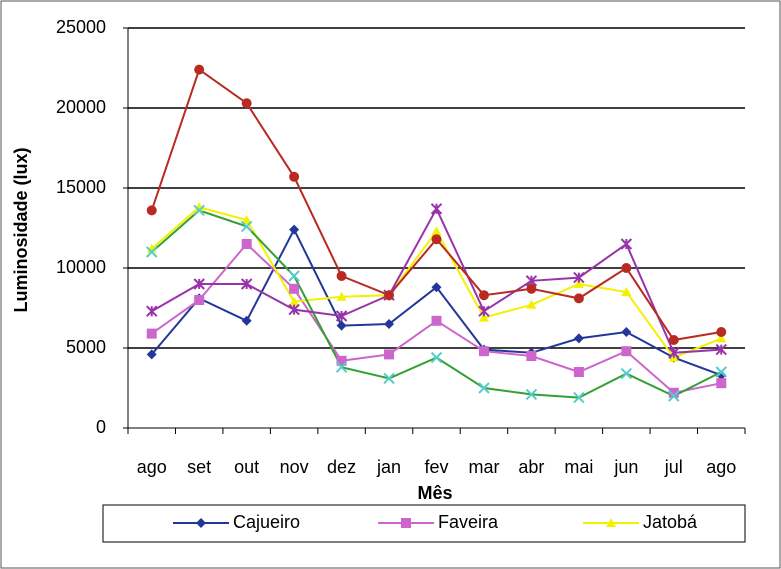  Describe the element at coordinates (436, 467) in the screenshot. I see `x-tick-label: fev` at that location.